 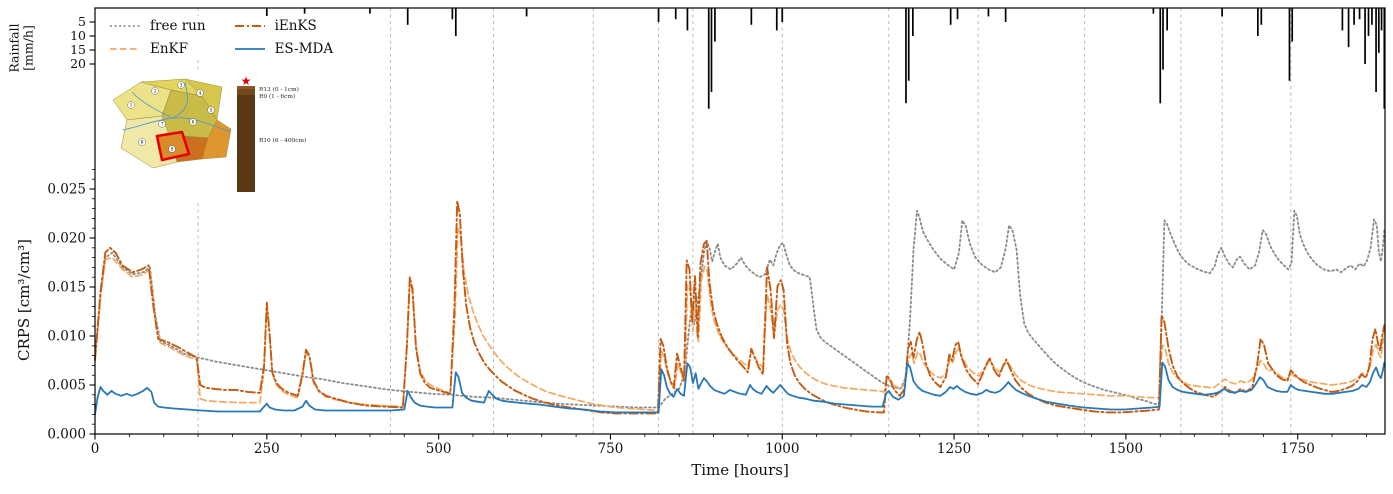 What do you see at coordinates (611, 449) in the screenshot?
I see `svg-text: 750` at bounding box center [611, 449].